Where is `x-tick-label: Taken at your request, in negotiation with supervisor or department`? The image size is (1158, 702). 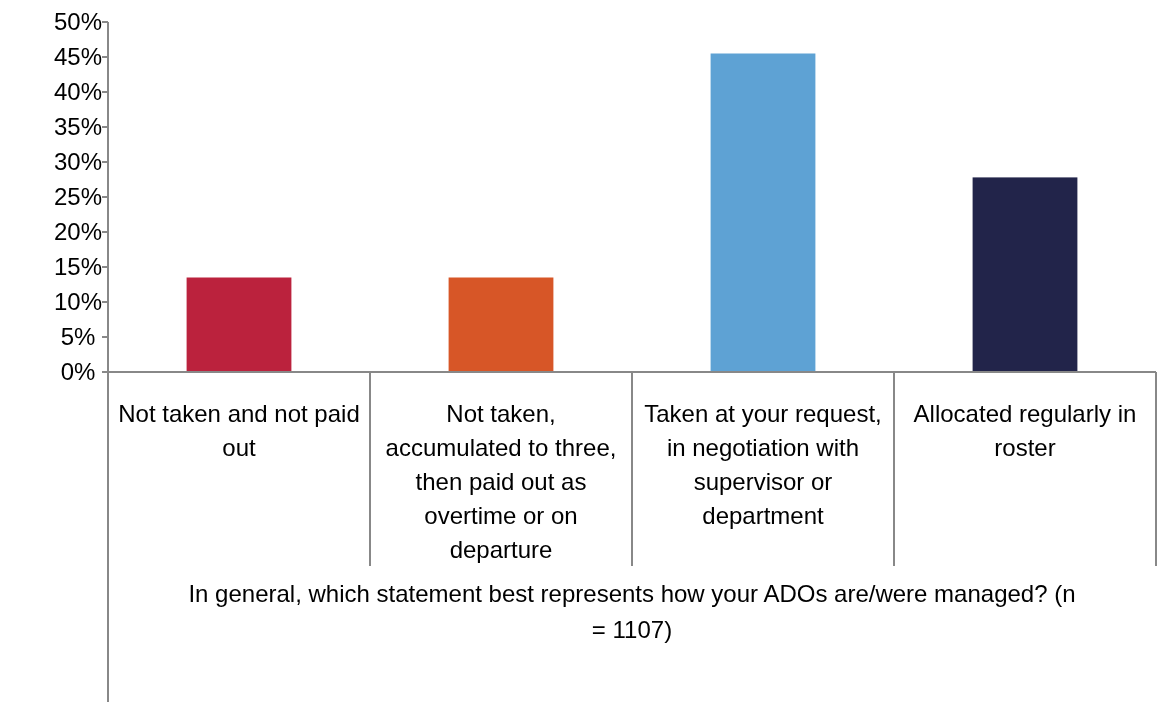 x-tick-label: Taken at your request, in negotiation with supervisor or department is located at coordinates (763, 464).